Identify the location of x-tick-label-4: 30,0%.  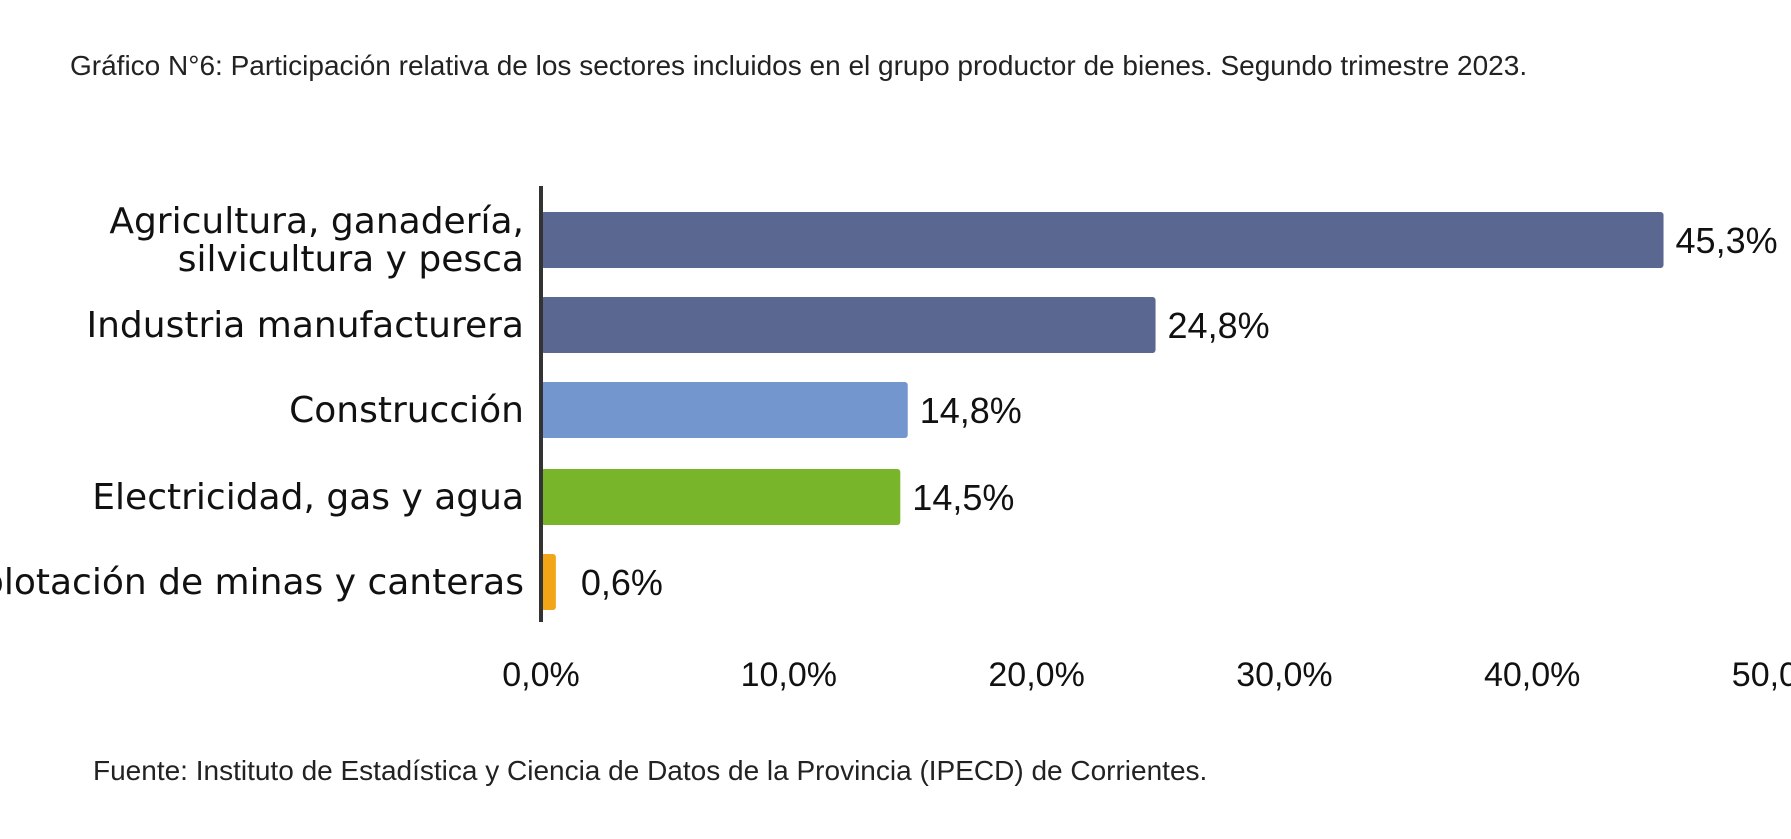
(1284, 675).